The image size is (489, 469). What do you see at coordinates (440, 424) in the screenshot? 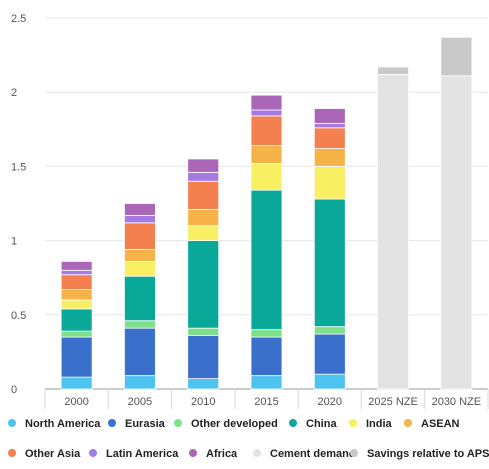
I see `legend-label-asean: ASEAN` at bounding box center [440, 424].